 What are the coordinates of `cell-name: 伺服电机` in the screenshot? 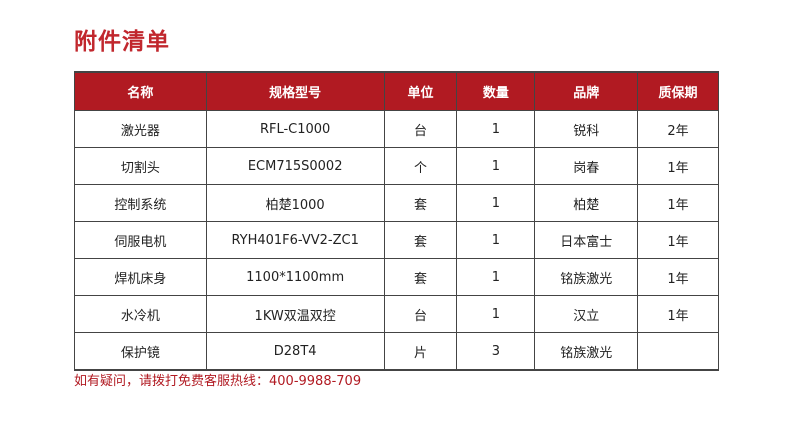 It's located at (140, 240).